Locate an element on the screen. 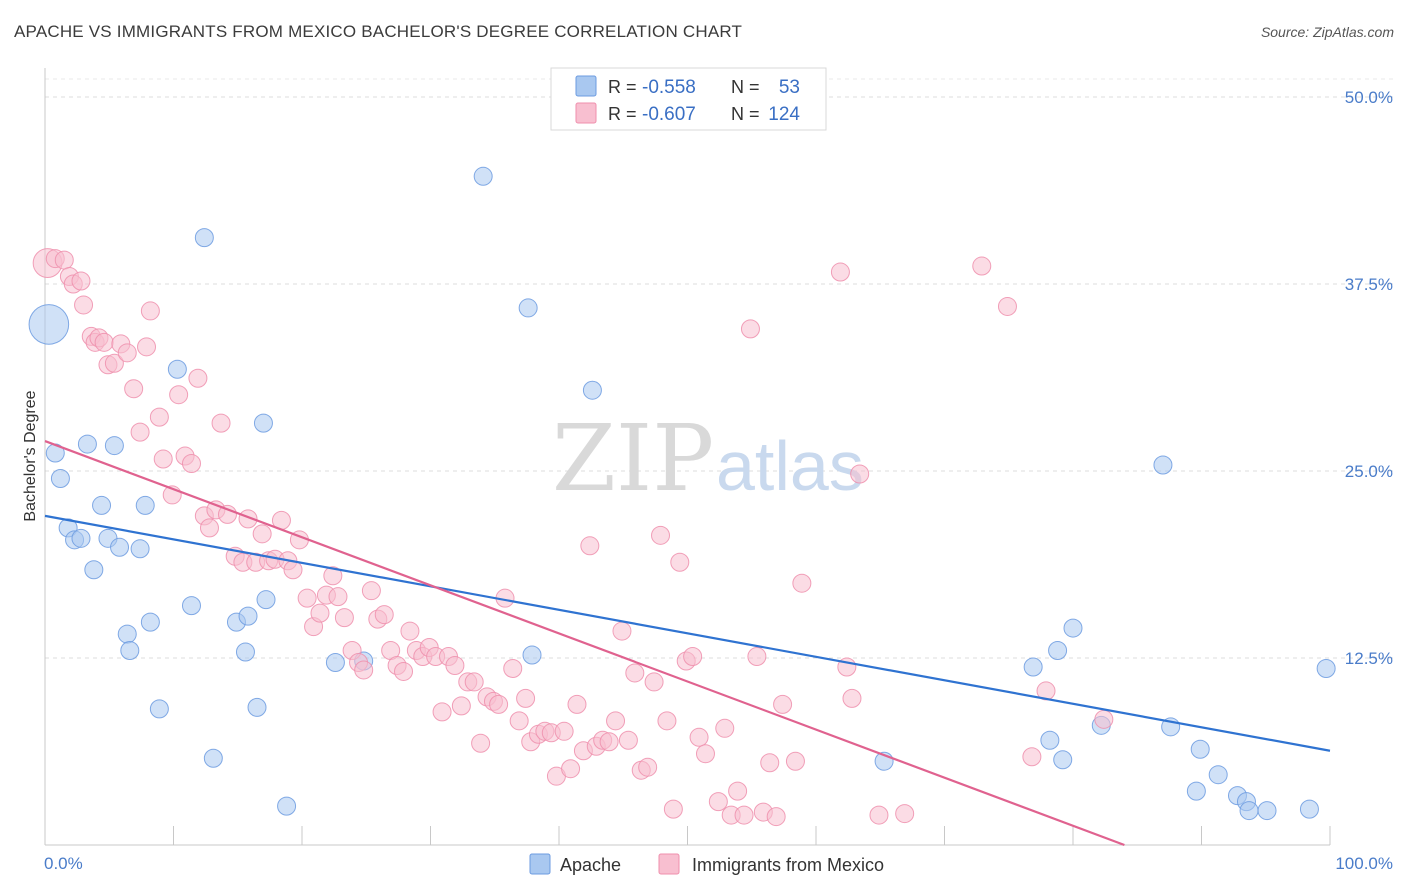  y-axis-title: Bachelor's Degree is located at coordinates (30, 455).